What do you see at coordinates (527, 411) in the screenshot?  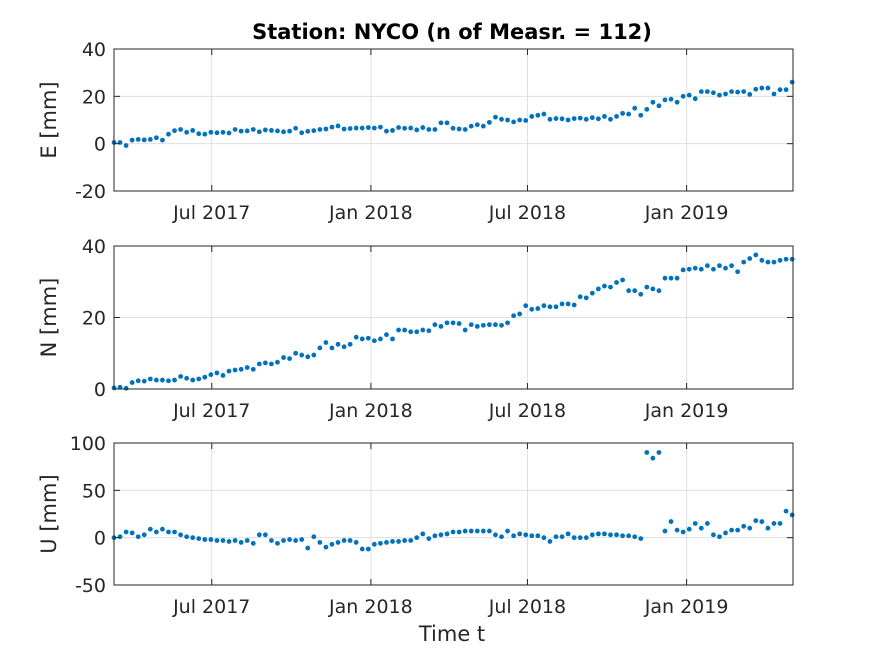 I see `x-tick-label: Jul 2018` at bounding box center [527, 411].